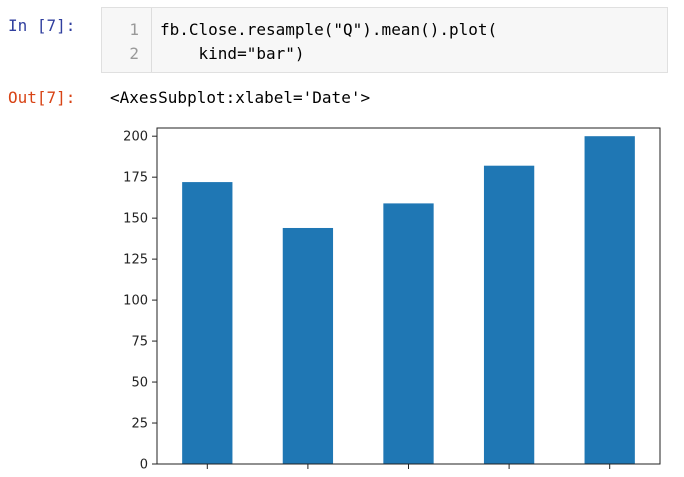  Describe the element at coordinates (135, 219) in the screenshot. I see `y-tick-label: 150` at that location.